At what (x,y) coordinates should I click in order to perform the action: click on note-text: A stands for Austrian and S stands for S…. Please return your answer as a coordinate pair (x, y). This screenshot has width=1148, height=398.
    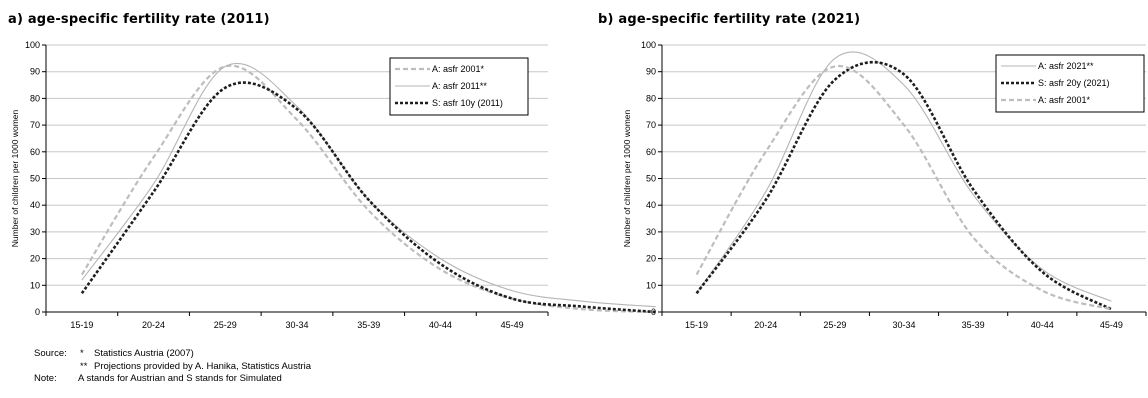
    Looking at the image, I should click on (180, 378).